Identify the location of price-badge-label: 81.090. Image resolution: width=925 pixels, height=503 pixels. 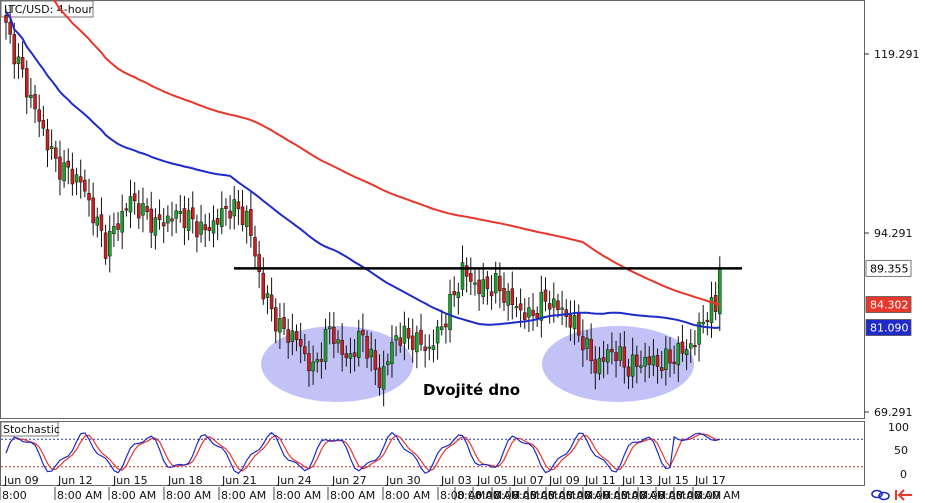
(889, 328).